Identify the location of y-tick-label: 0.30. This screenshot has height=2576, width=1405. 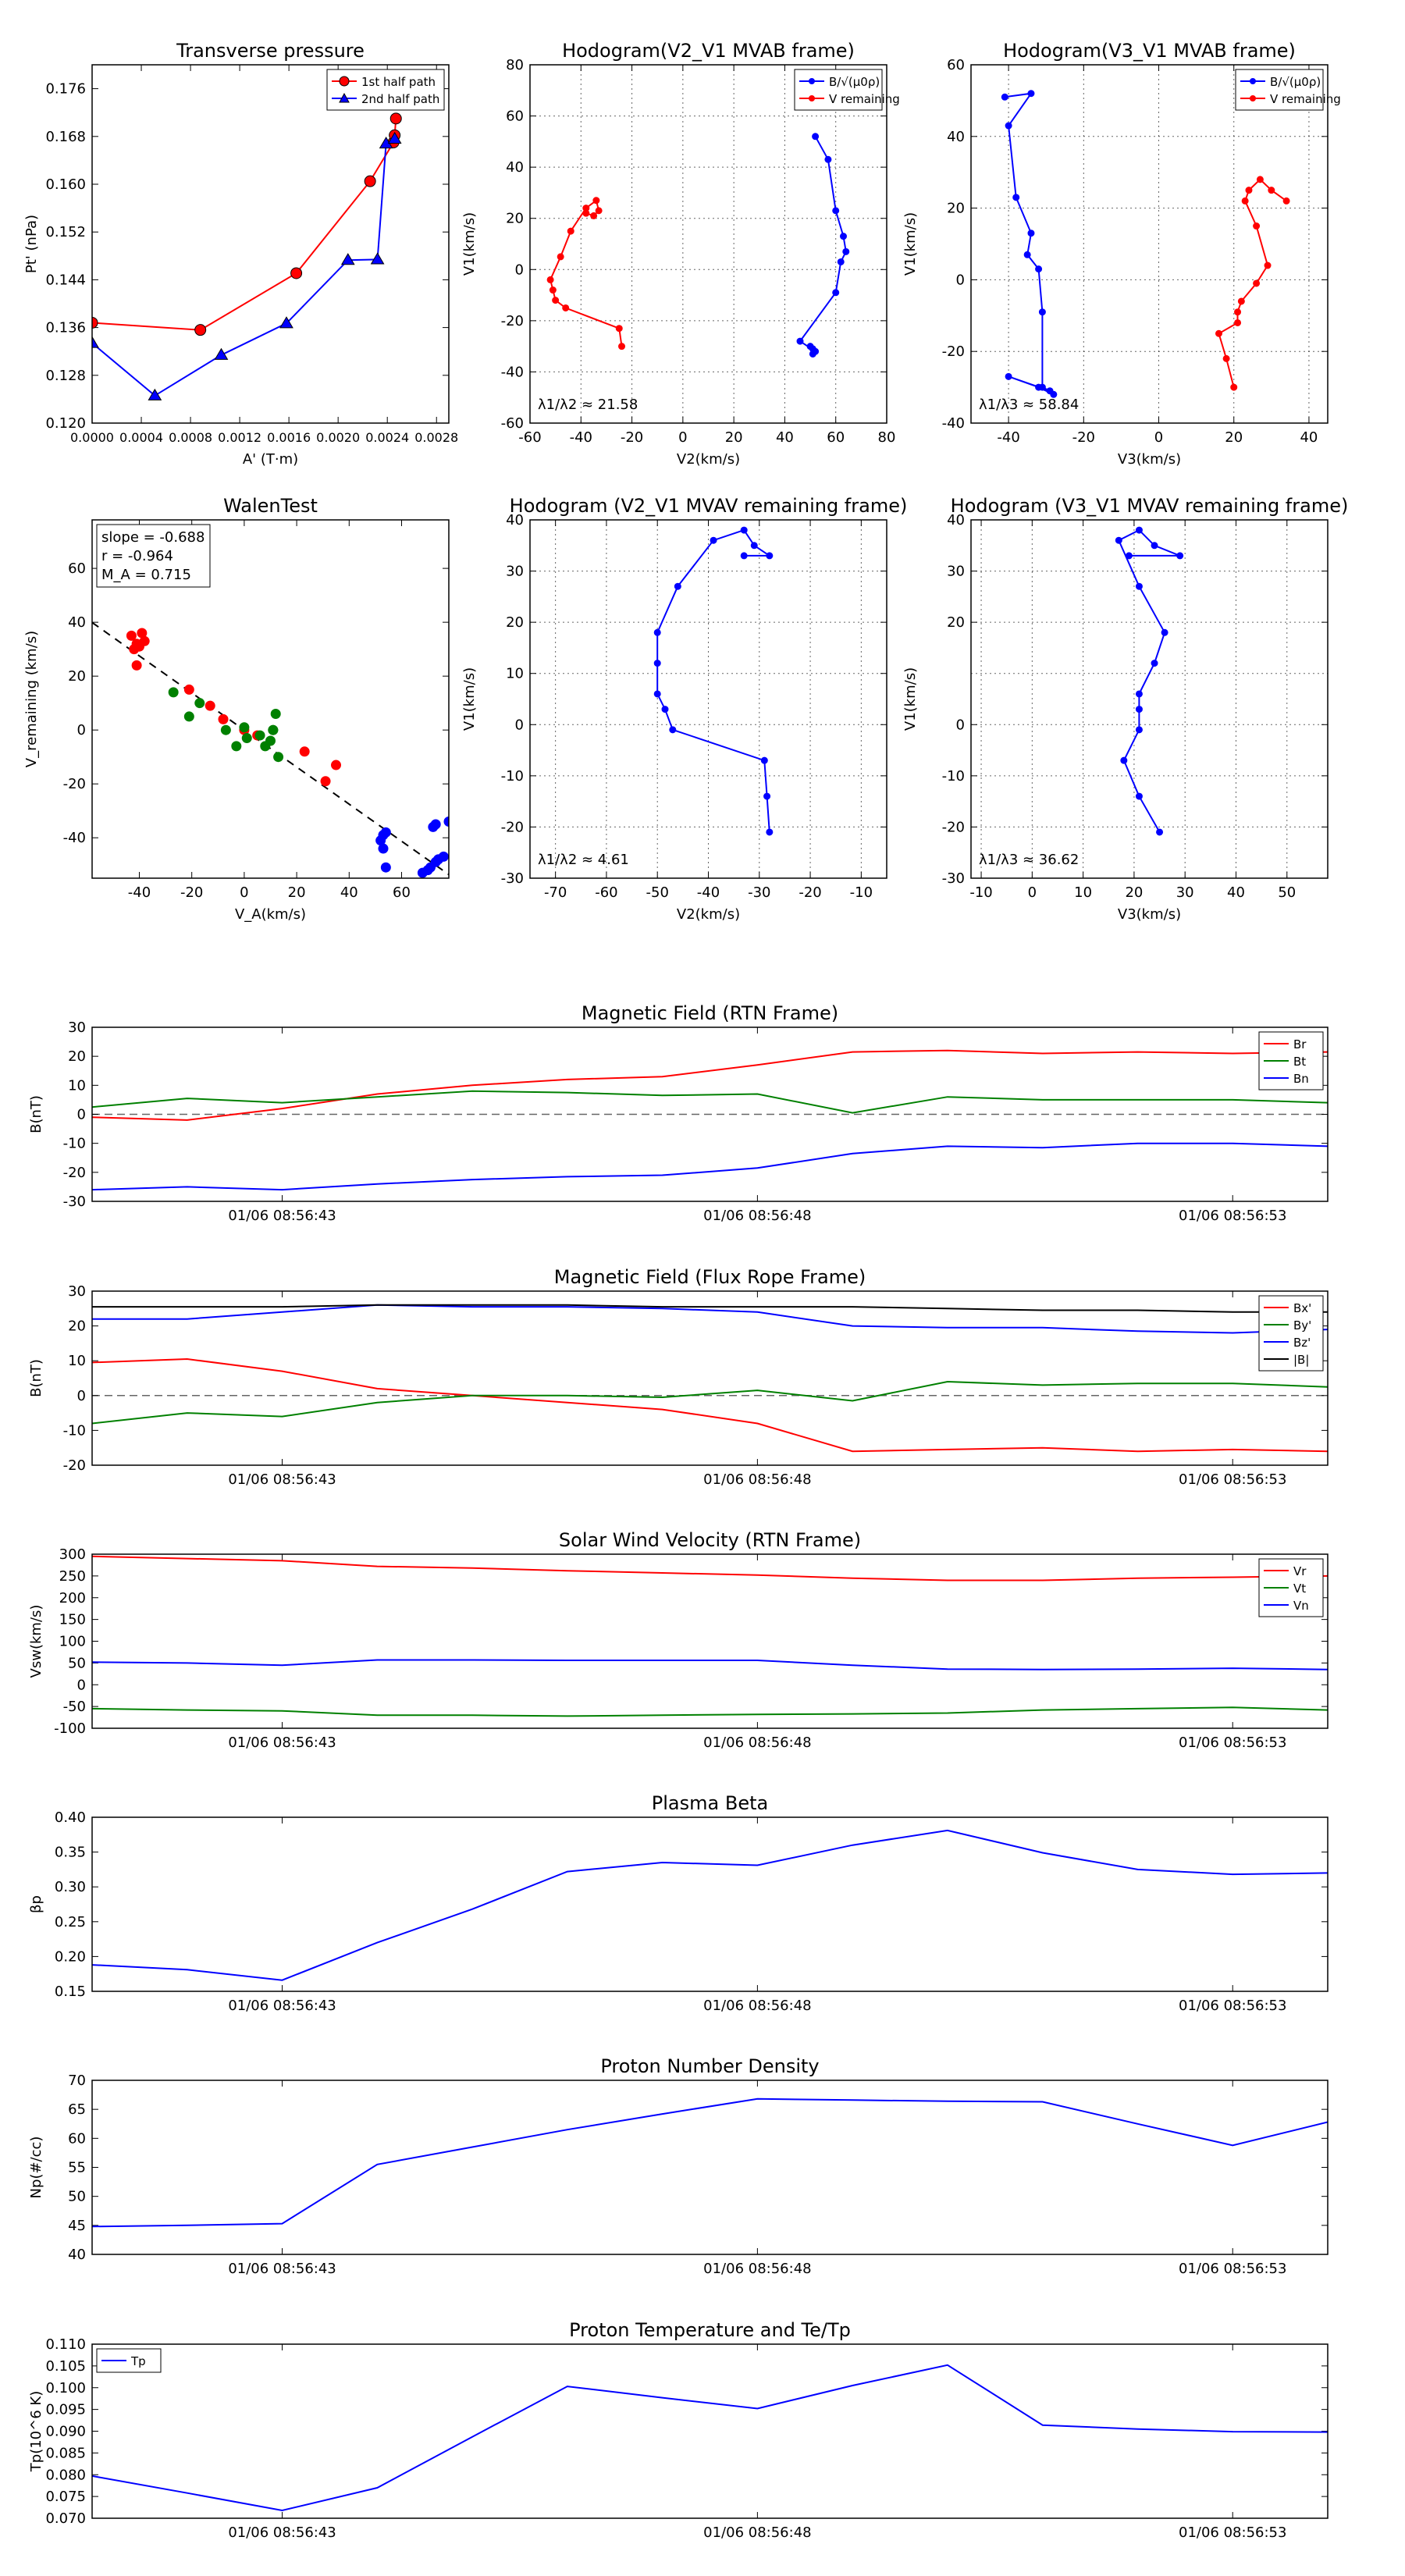
(71, 1887).